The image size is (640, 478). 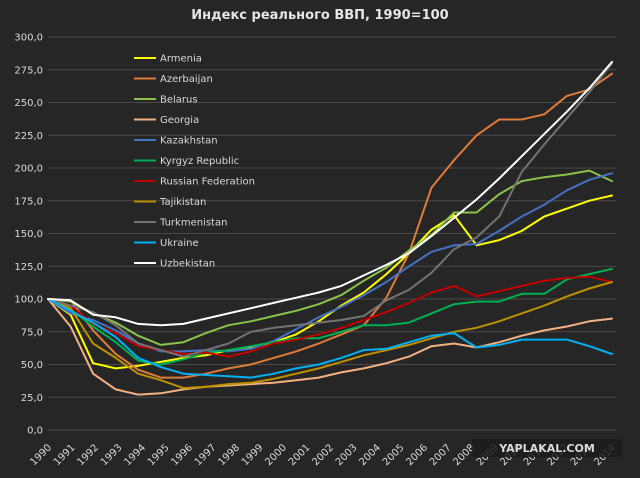 I want to click on legend-label: Kyrgyz Republic, so click(x=199, y=161).